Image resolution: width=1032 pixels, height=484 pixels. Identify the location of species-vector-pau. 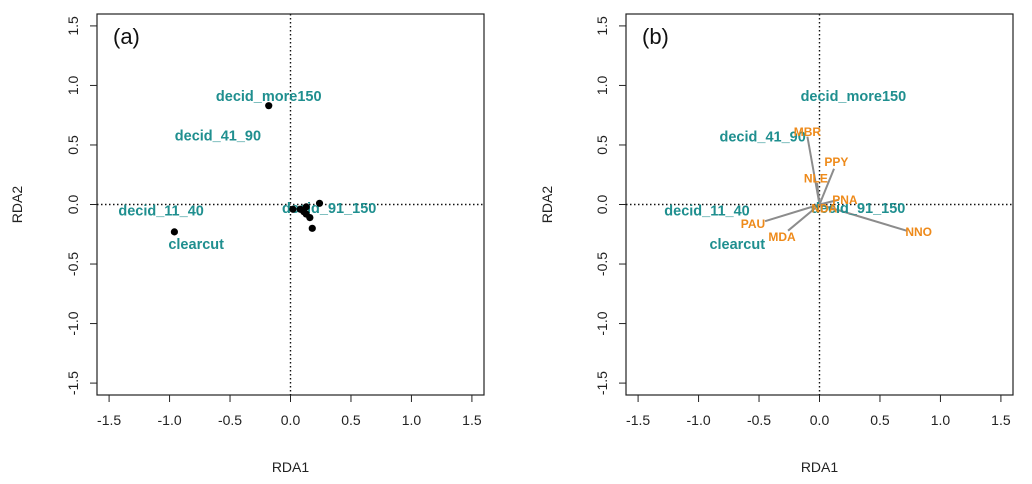
(792, 213).